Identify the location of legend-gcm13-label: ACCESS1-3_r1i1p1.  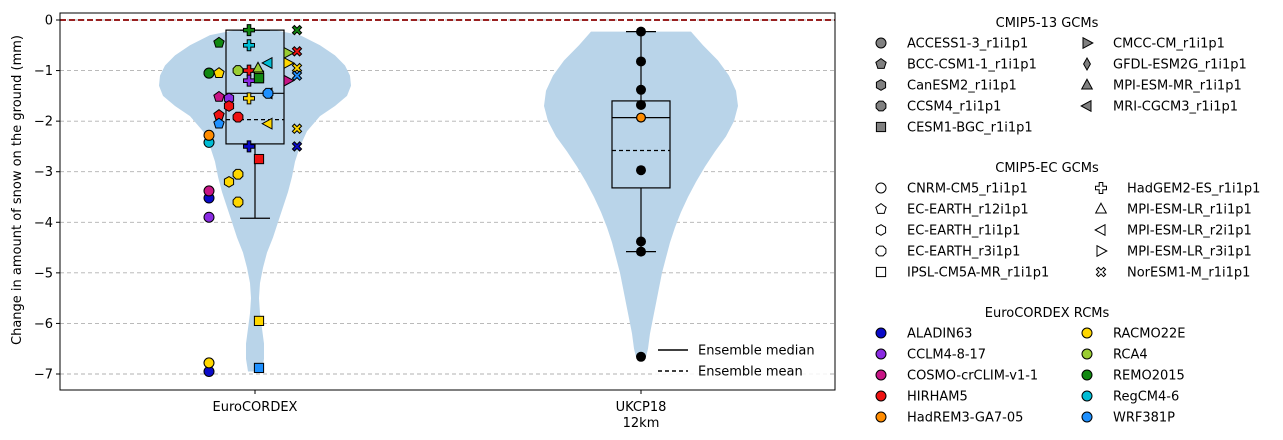
(967, 44).